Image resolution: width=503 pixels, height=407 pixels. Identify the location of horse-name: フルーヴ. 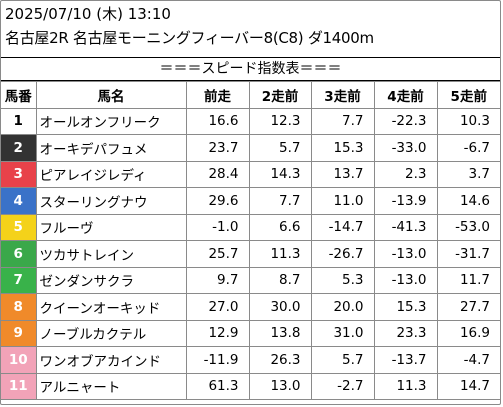
(111, 227).